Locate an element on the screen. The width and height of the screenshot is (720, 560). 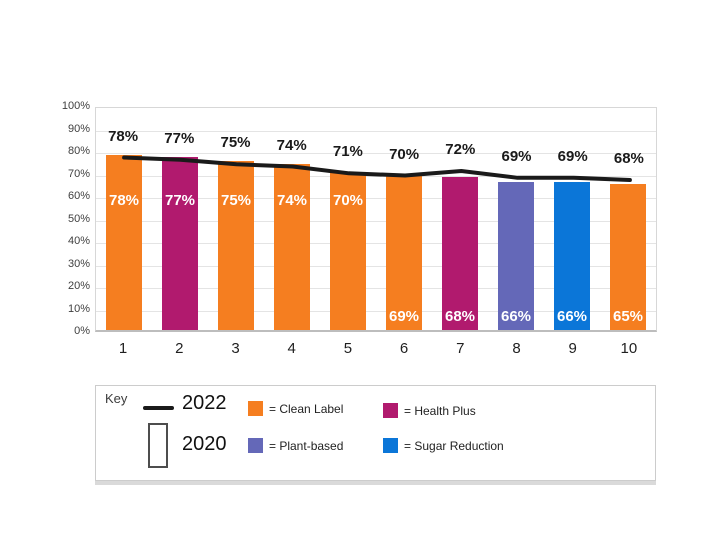
line-value-label-2022: 72% is located at coordinates (460, 149).